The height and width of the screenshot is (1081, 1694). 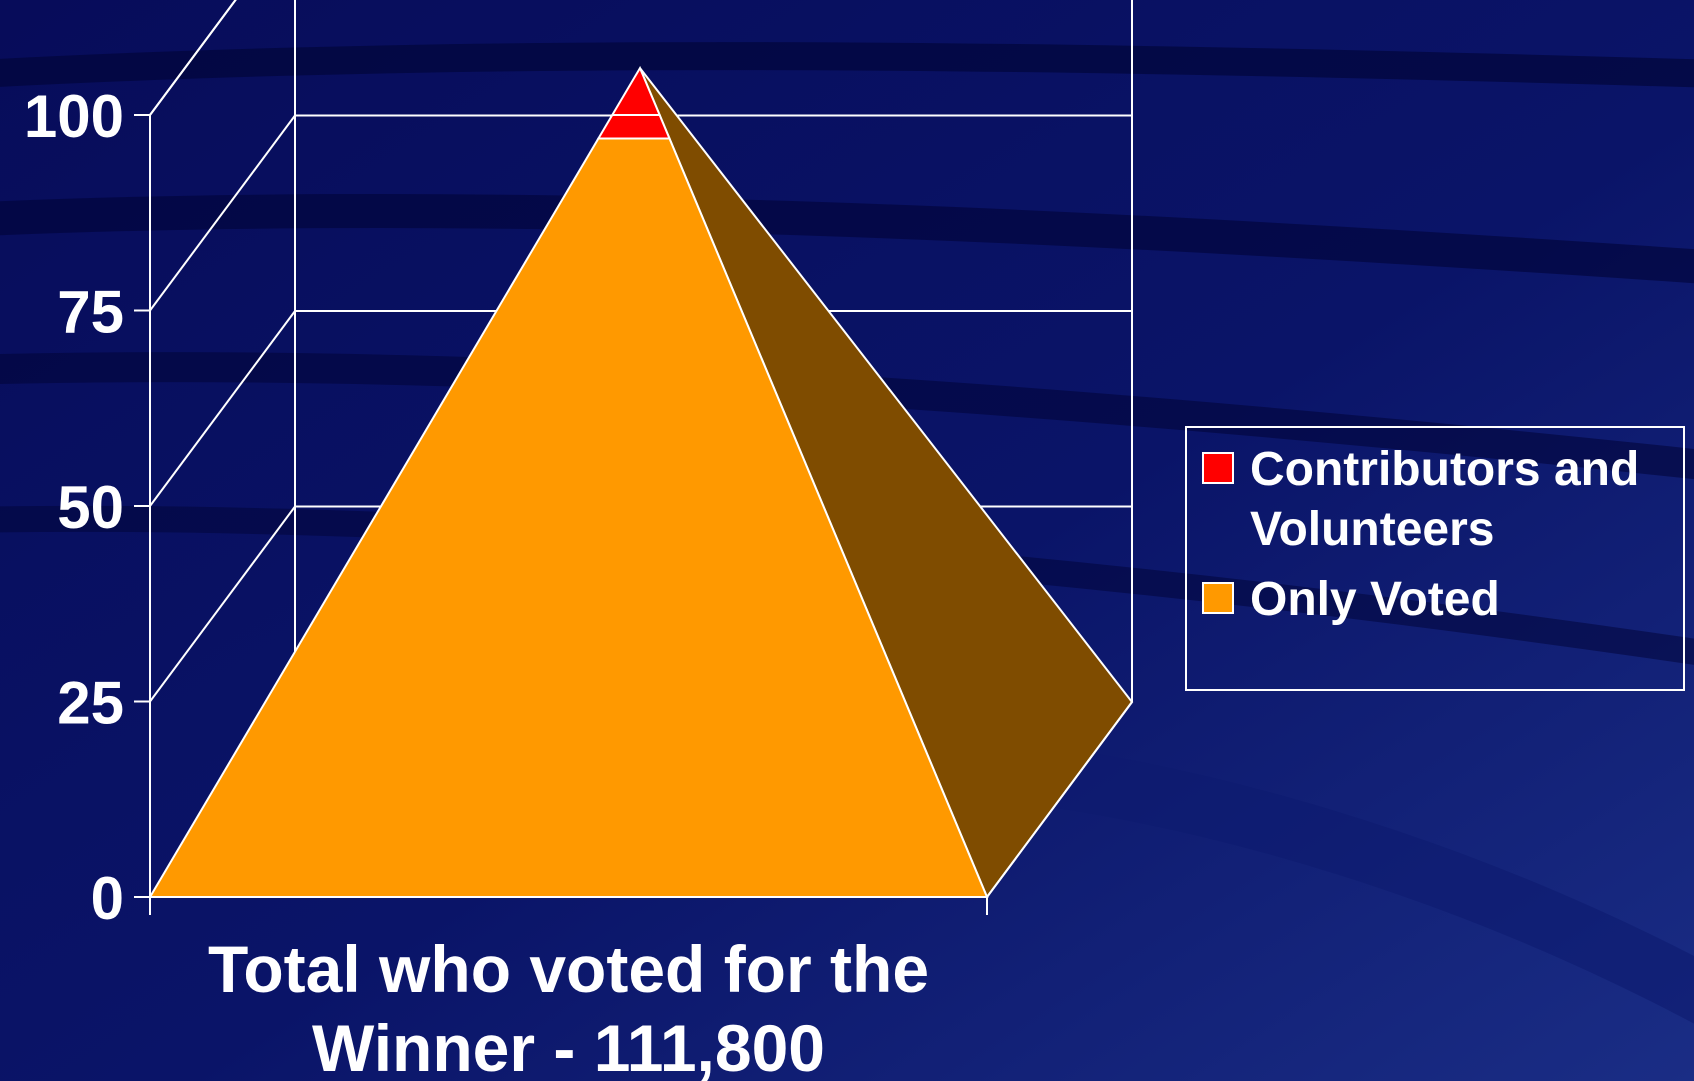 I want to click on y-axis-ticks: 0 25 50 75 100, so click(x=87, y=507).